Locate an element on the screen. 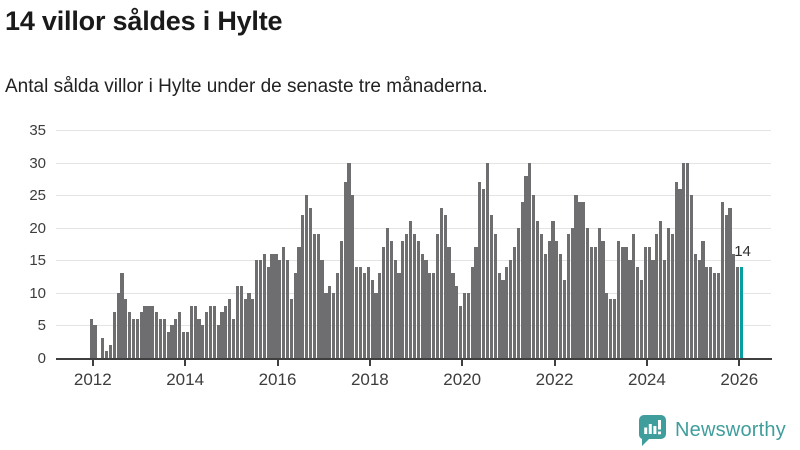 The height and width of the screenshot is (450, 800). y-axis-tick-label: 5 is located at coordinates (41, 326).